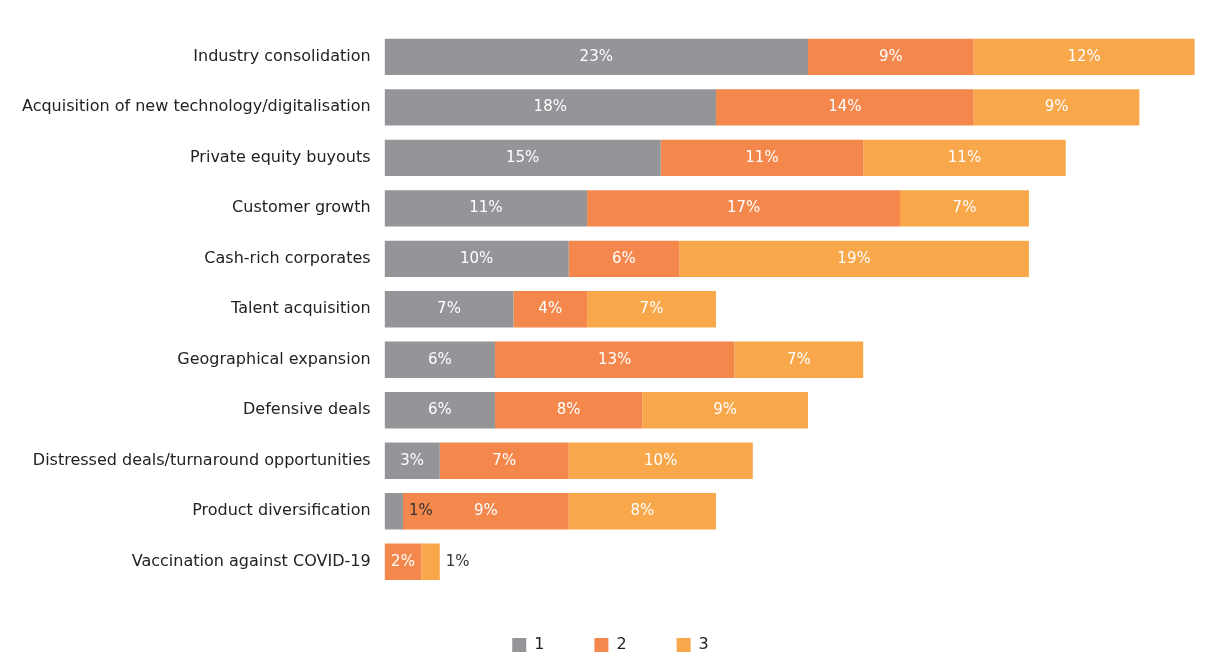 Image resolution: width=1221 pixels, height=670 pixels. Describe the element at coordinates (280, 156) in the screenshot. I see `y-tick-label: Private equity buyouts` at that location.